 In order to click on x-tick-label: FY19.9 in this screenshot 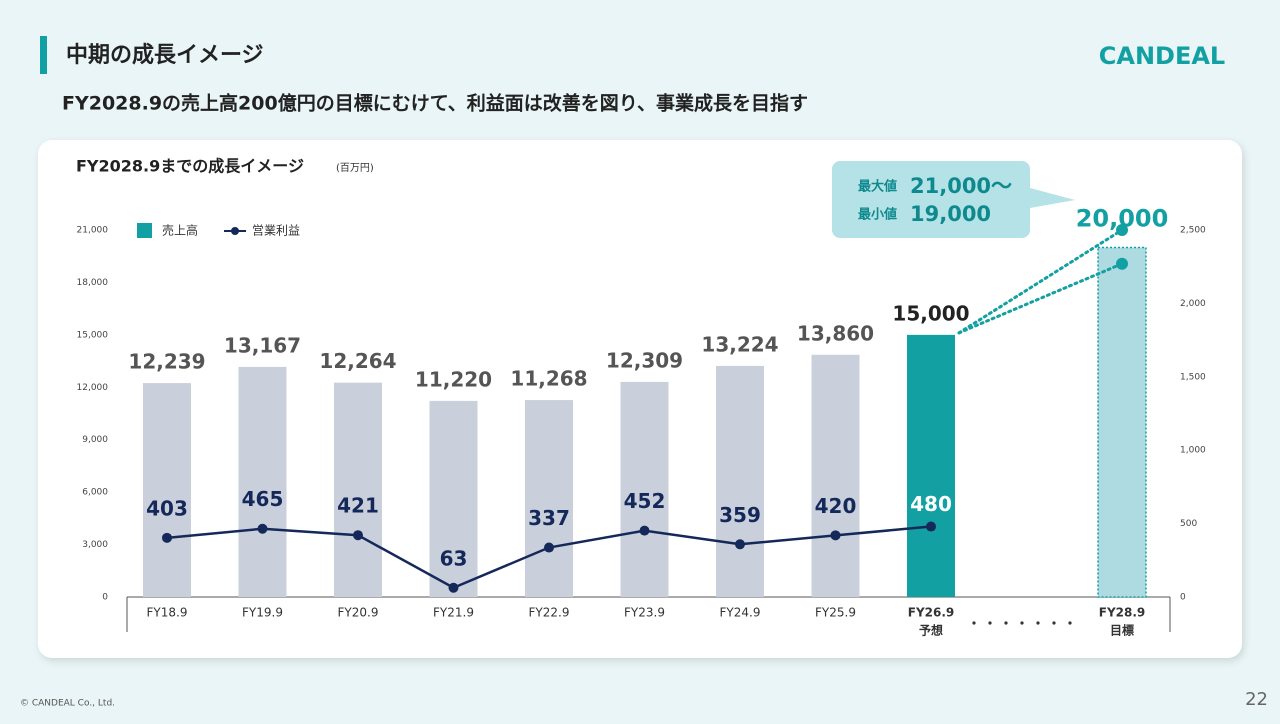, I will do `click(262, 613)`.